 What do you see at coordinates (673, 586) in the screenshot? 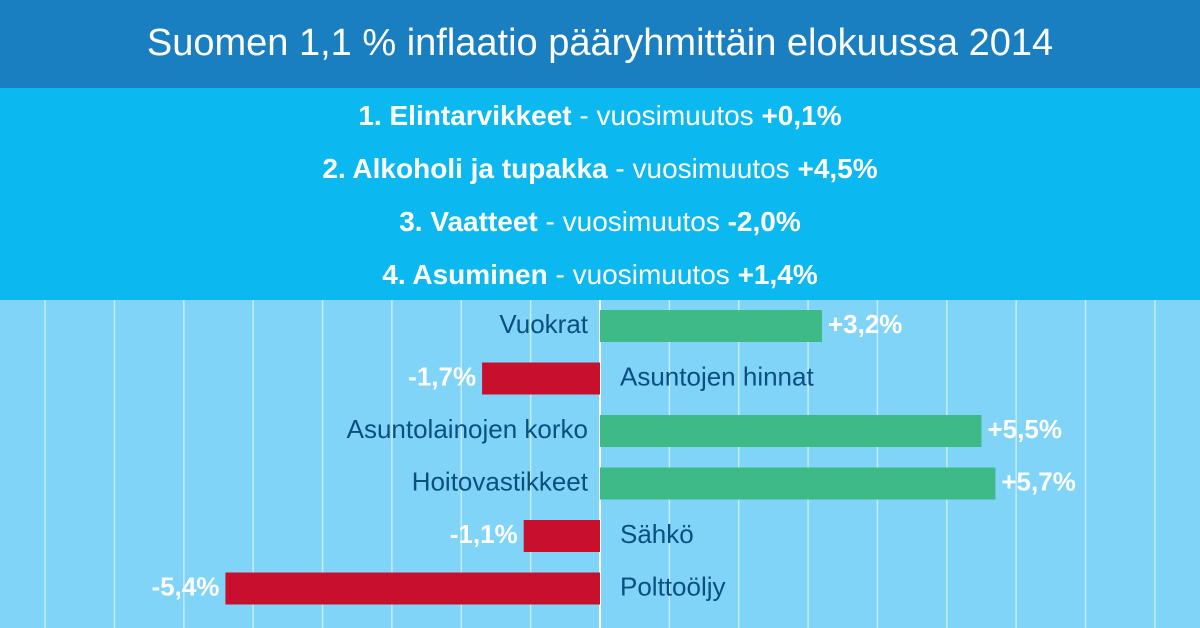
I see `category-label: Polttoöljy` at bounding box center [673, 586].